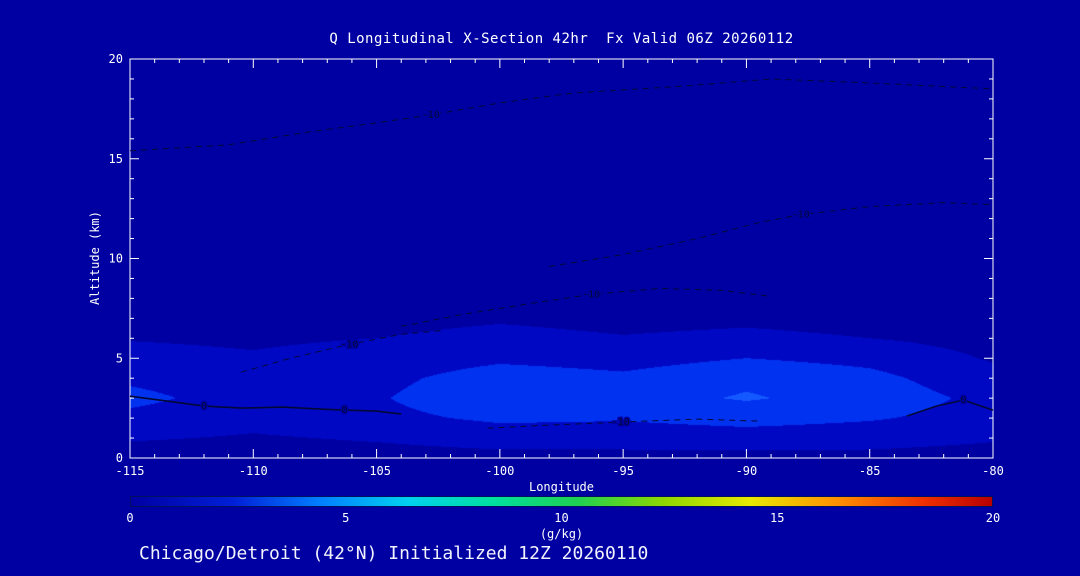 The width and height of the screenshot is (1080, 576). Describe the element at coordinates (870, 471) in the screenshot. I see `x-tick-label: -85` at that location.